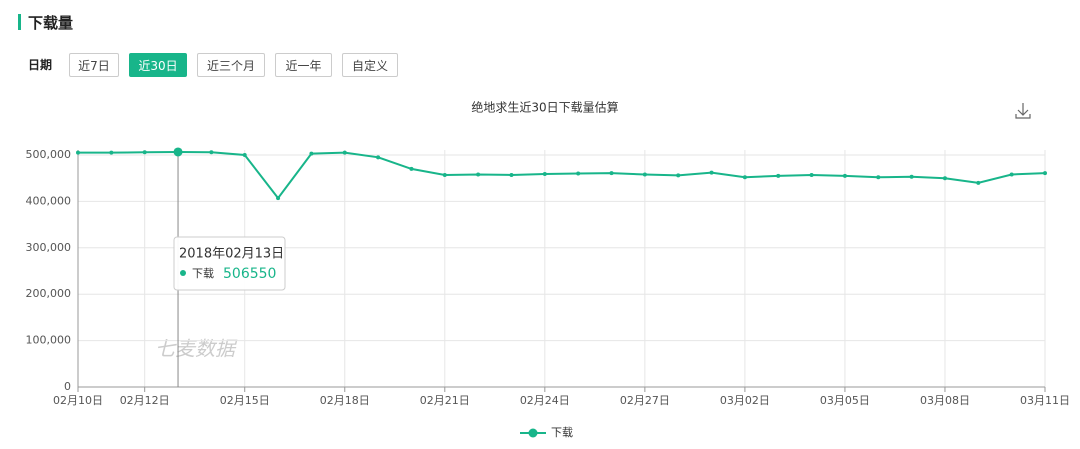 Image resolution: width=1080 pixels, height=449 pixels. Describe the element at coordinates (562, 175) in the screenshot. I see `line-series` at that location.